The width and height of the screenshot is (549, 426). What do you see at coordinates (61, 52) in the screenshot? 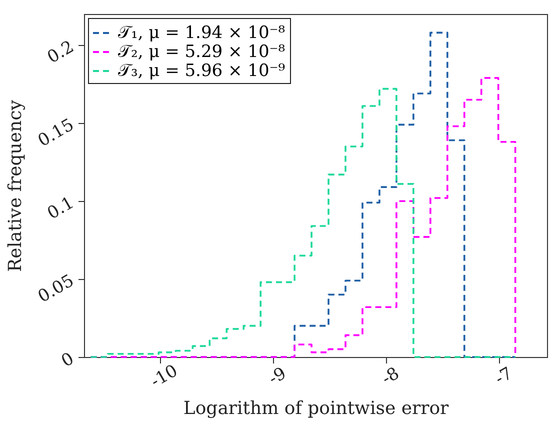
I see `y-tick-label: 0.2` at bounding box center [61, 52].